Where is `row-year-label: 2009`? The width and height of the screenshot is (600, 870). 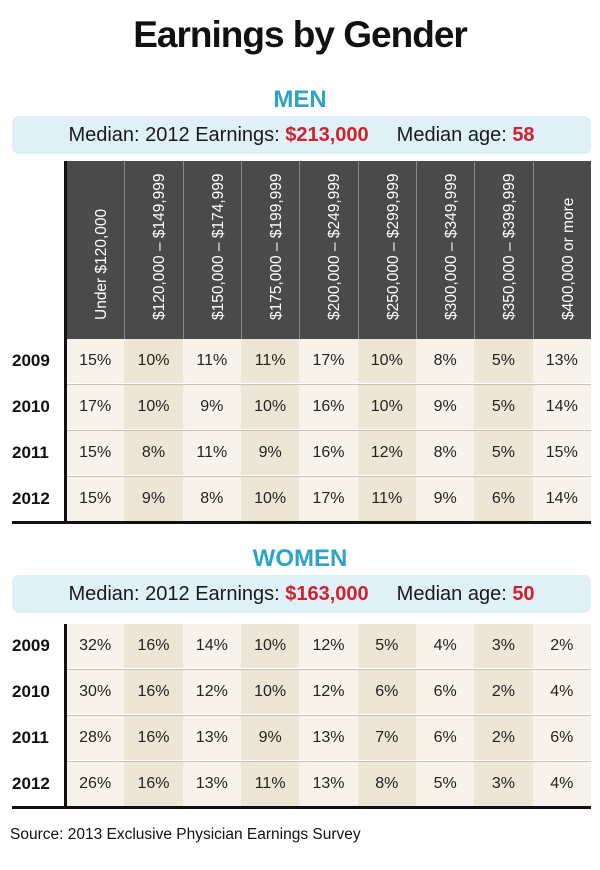
row-year-label: 2009 is located at coordinates (31, 645).